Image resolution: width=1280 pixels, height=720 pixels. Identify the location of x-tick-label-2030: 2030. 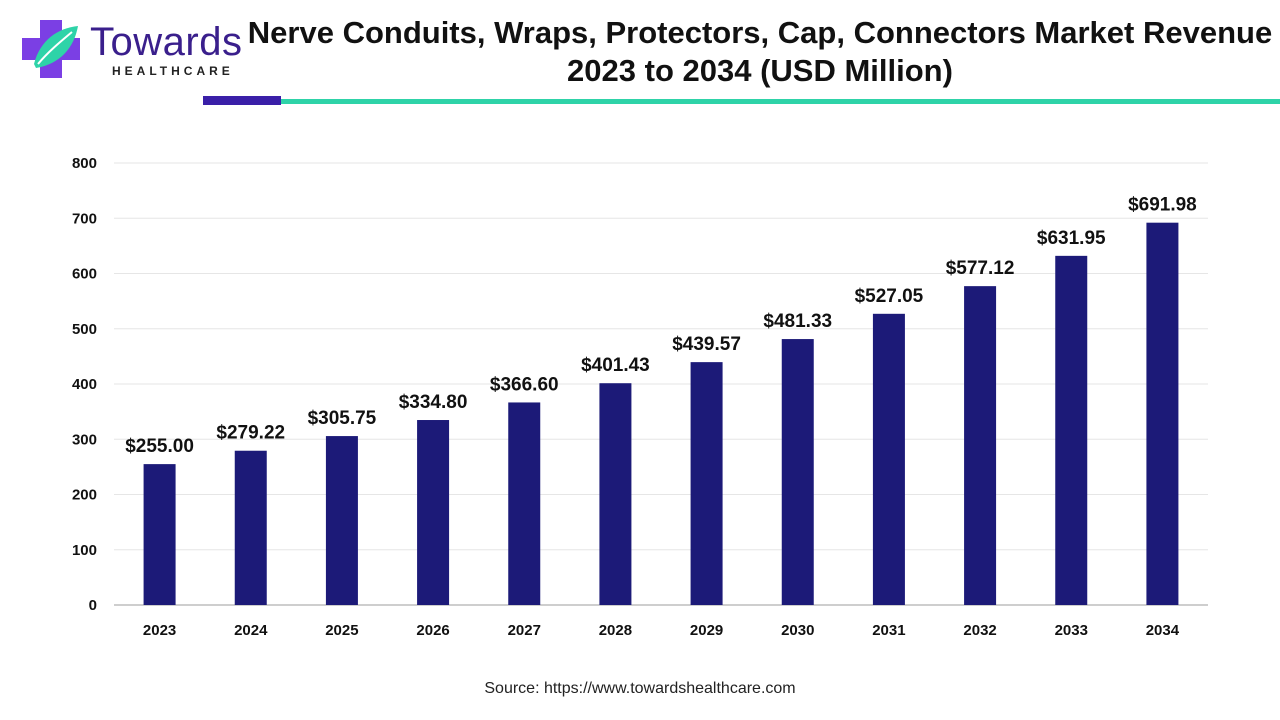
(797, 630).